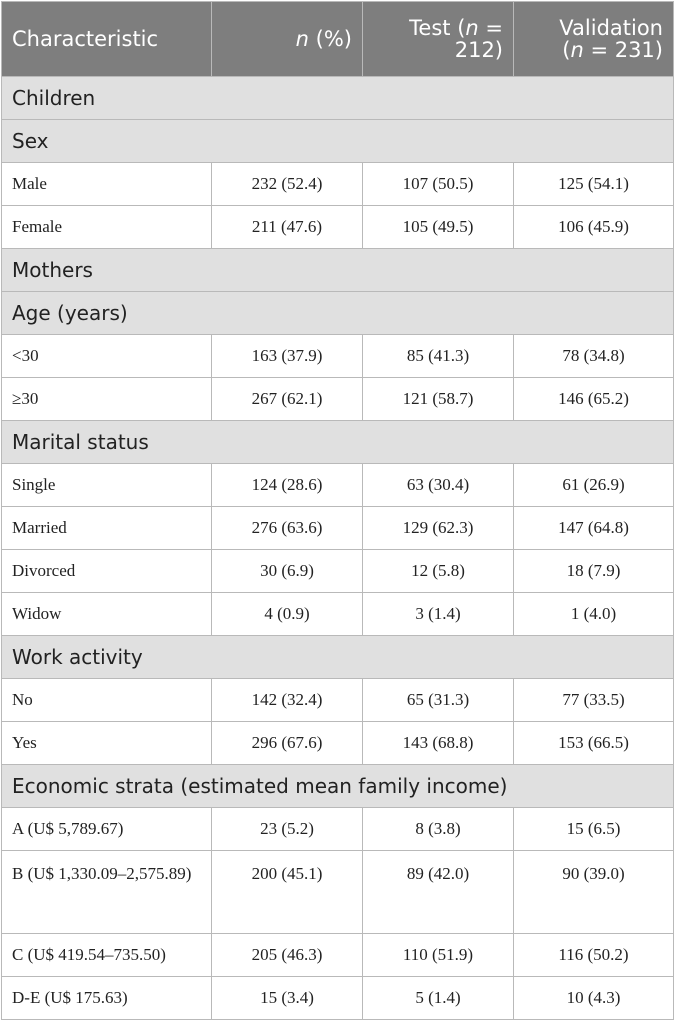 This screenshot has width=674, height=1020. What do you see at coordinates (287, 614) in the screenshot?
I see `cell-total: 4 (0.9)` at bounding box center [287, 614].